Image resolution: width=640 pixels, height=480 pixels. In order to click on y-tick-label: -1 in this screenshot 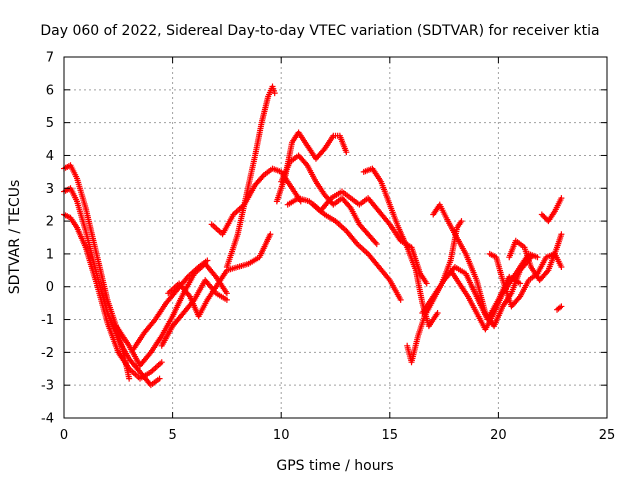, I will do `click(47, 320)`.